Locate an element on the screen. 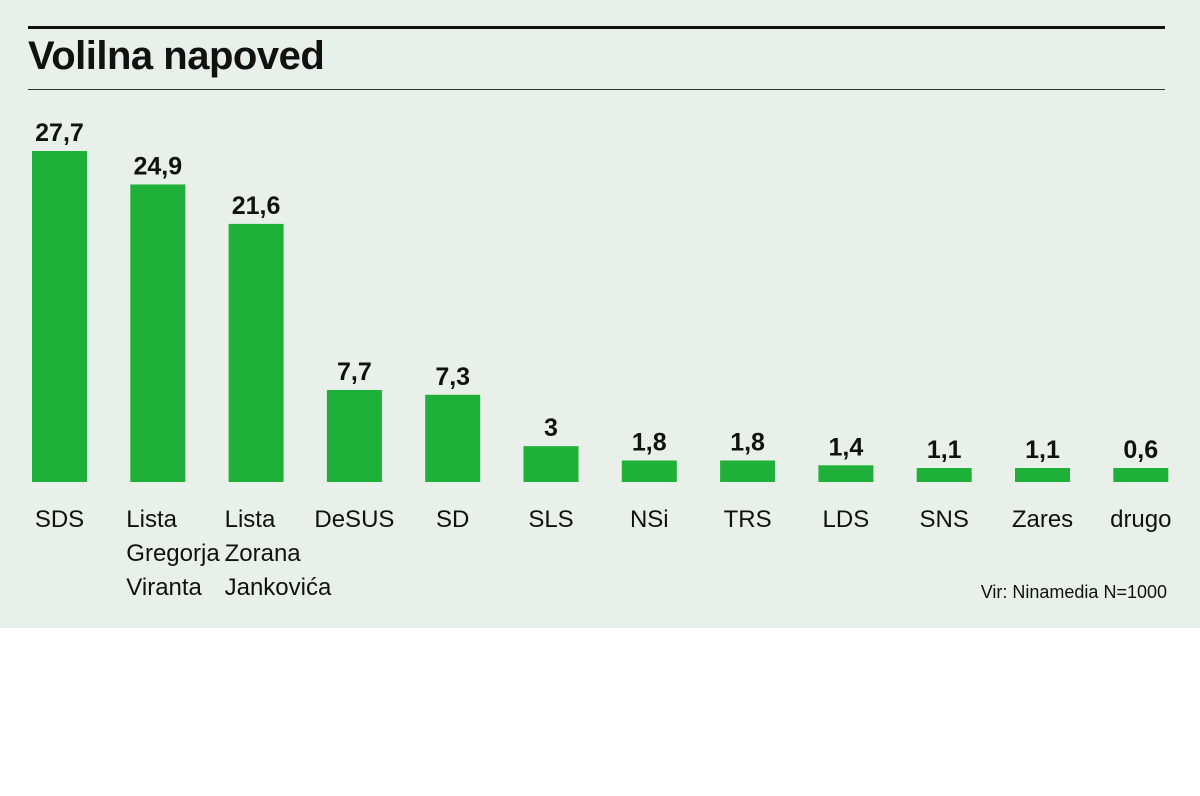 The width and height of the screenshot is (1200, 796). value-label-9: 1,1 is located at coordinates (944, 450).